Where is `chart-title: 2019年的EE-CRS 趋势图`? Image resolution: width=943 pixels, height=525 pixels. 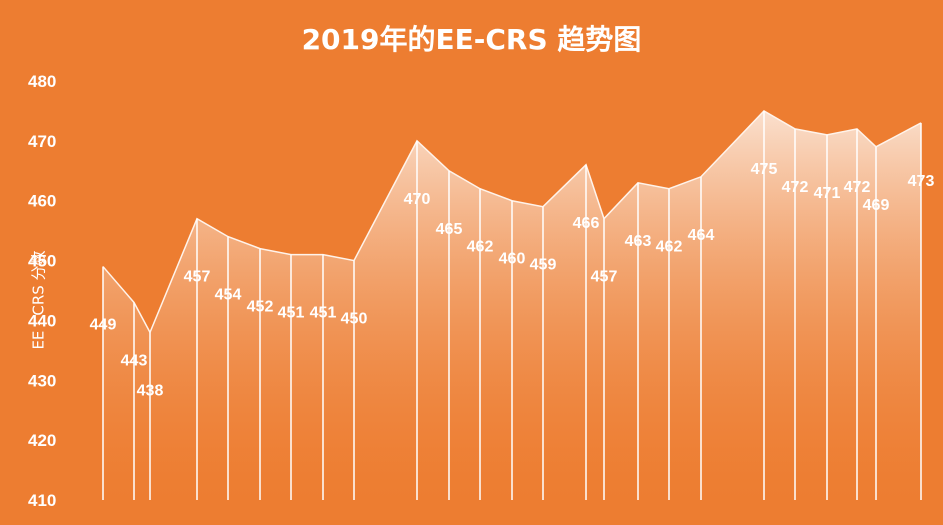 chart-title: 2019年的EE-CRS 趋势图 is located at coordinates (471, 39).